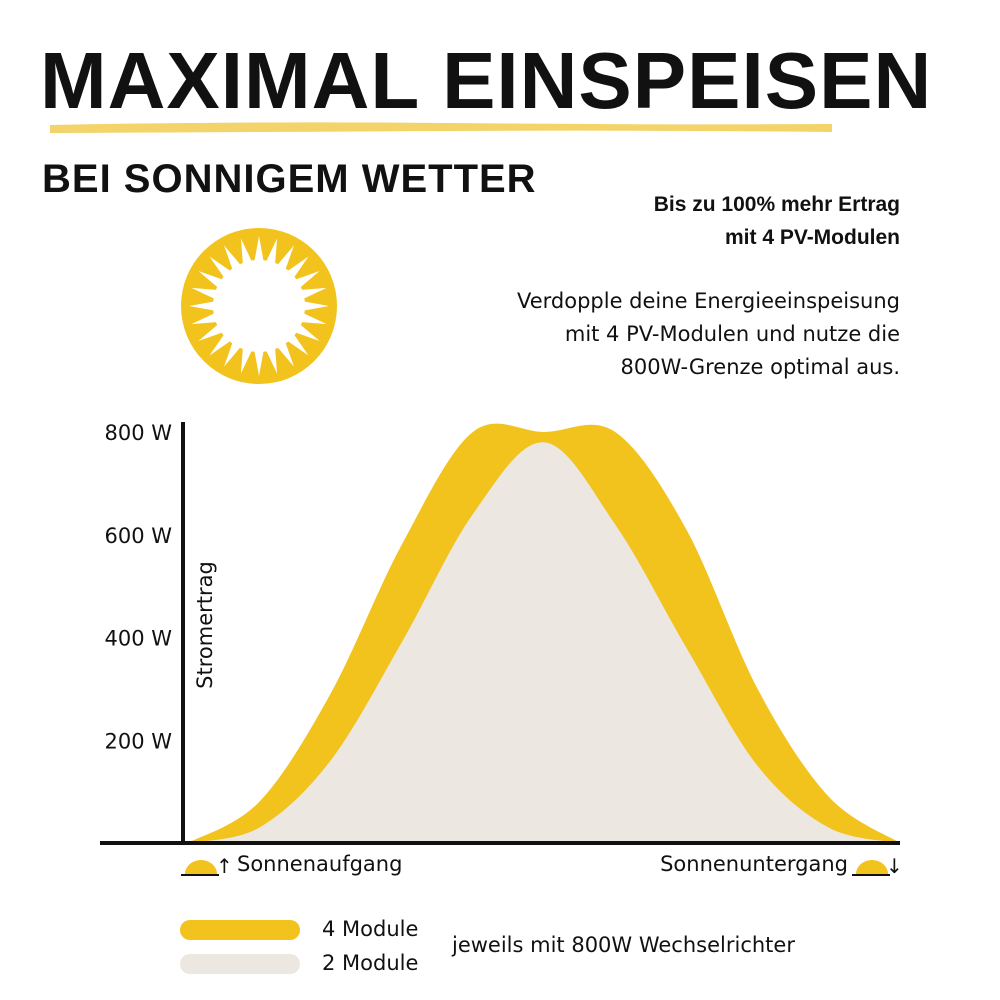 The image size is (1000, 1000). Describe the element at coordinates (240, 930) in the screenshot. I see `legend-swatch-4-module` at that location.